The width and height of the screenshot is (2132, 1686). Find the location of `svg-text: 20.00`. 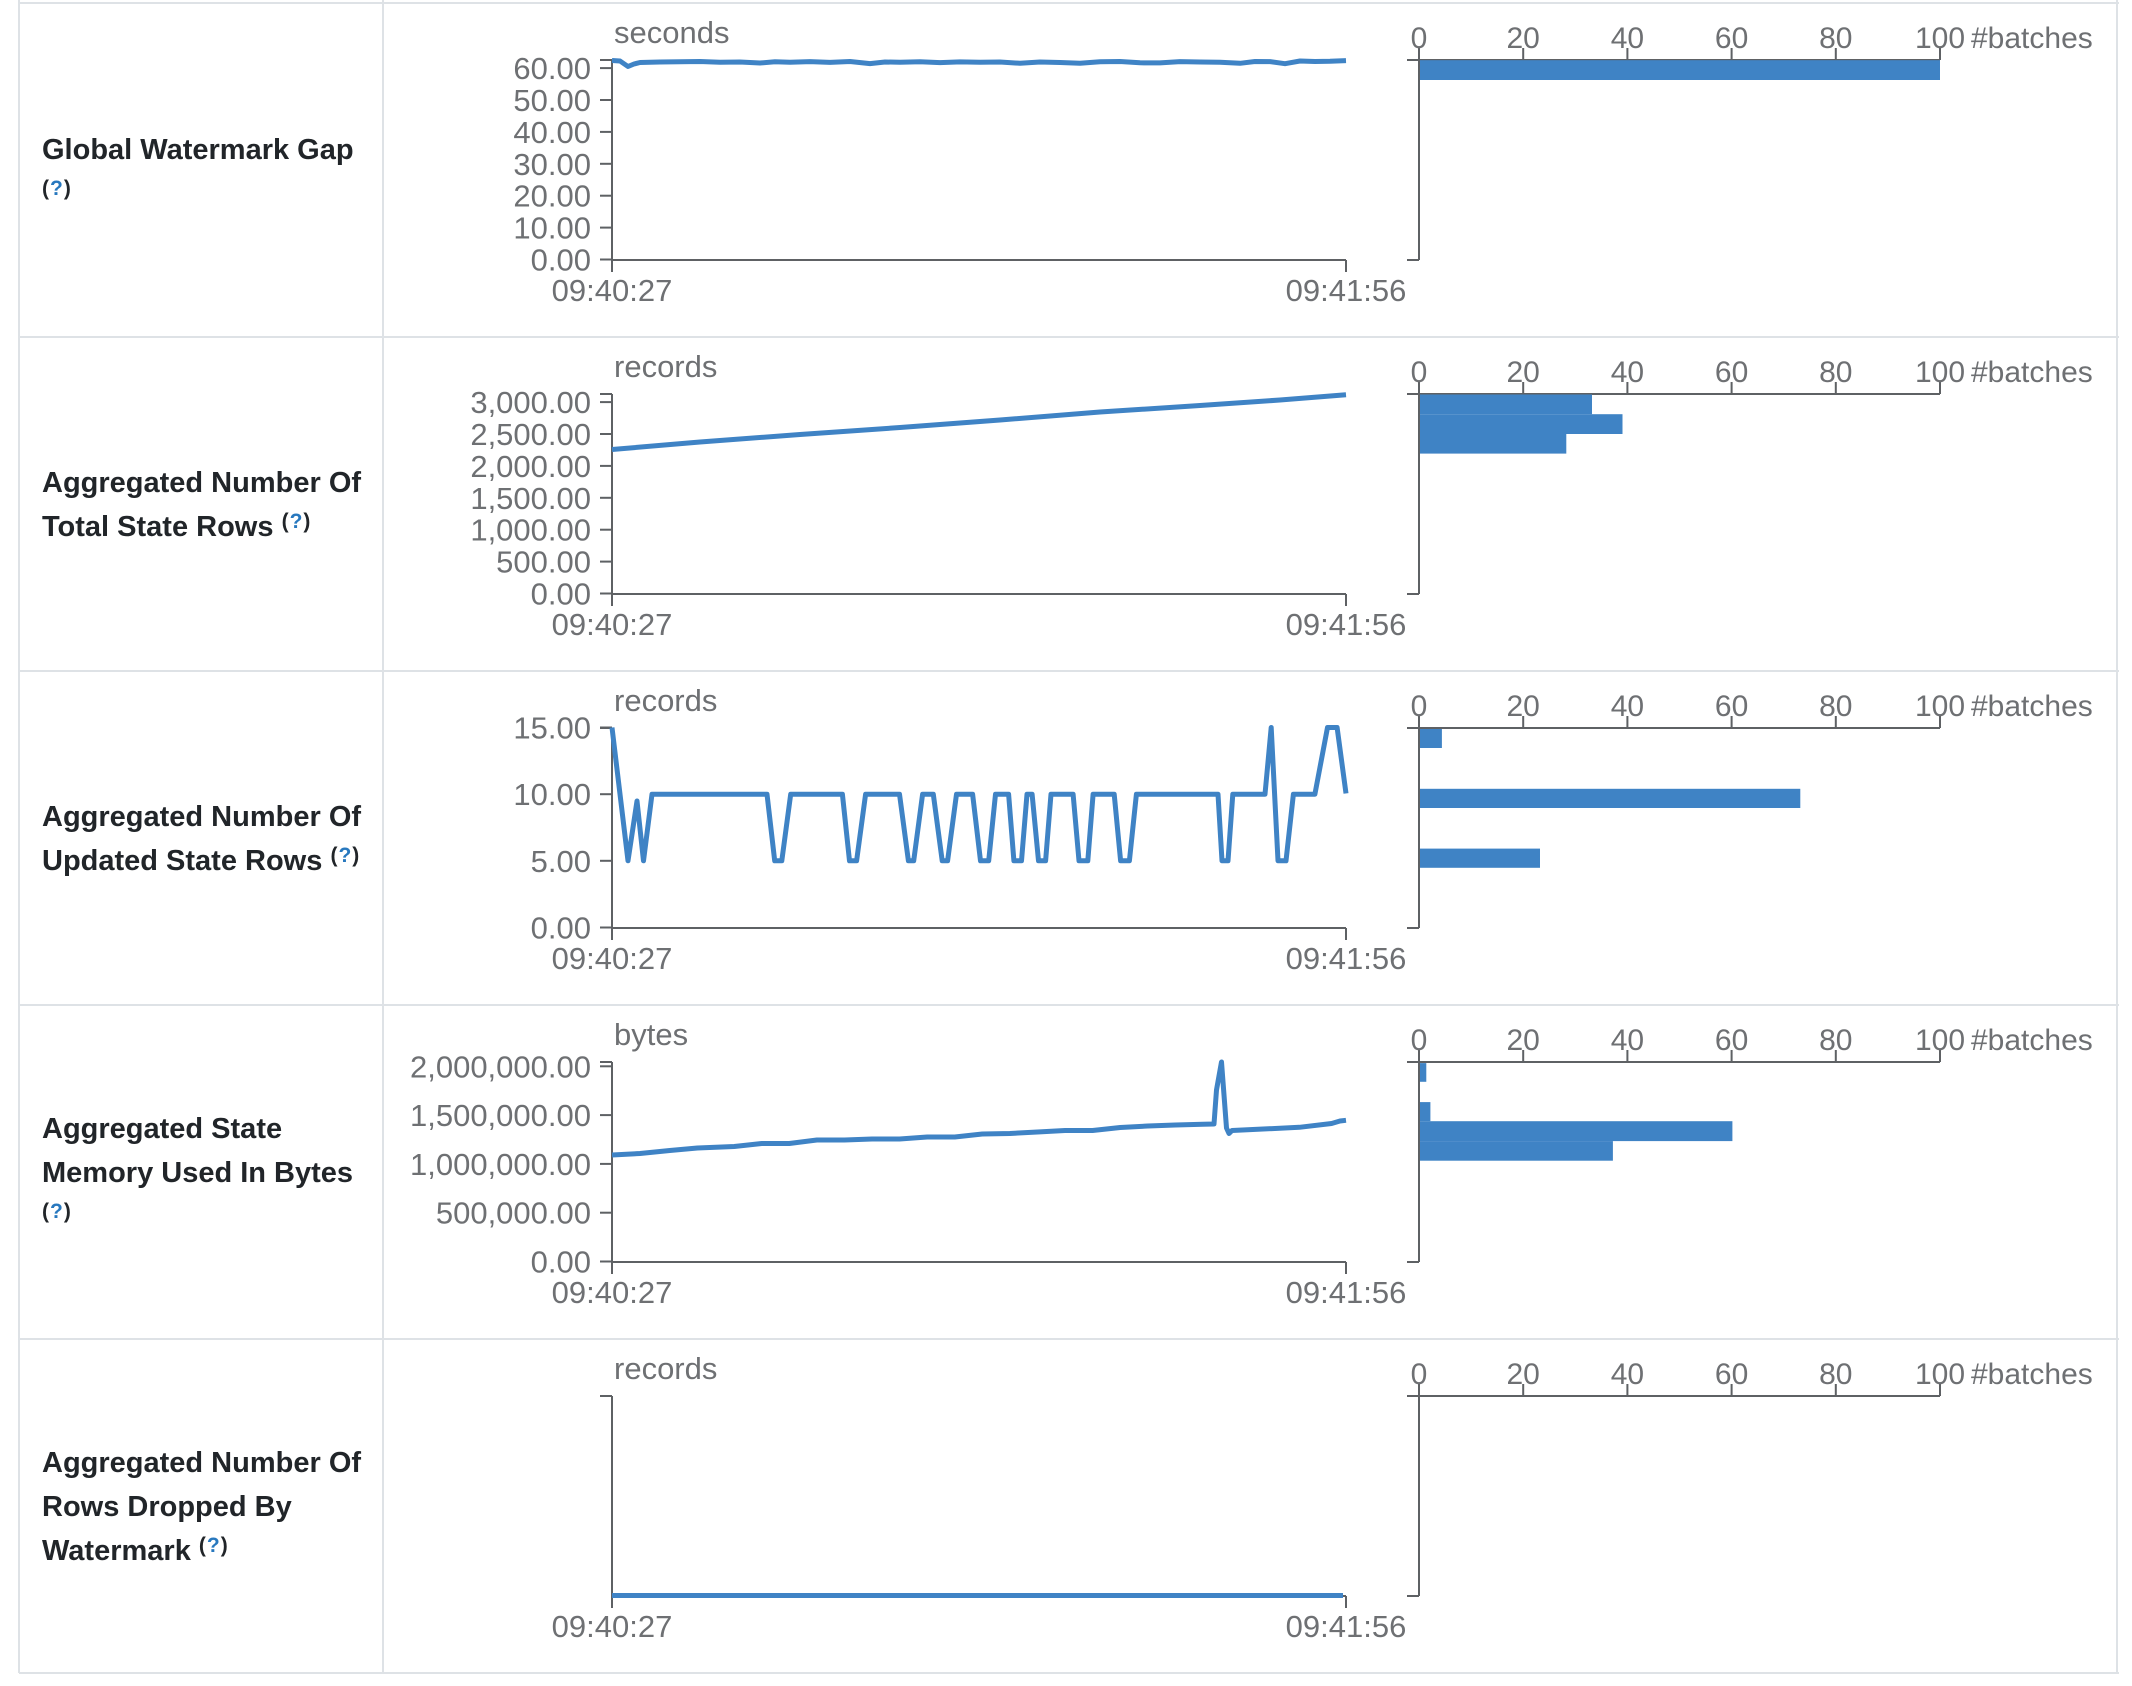

svg-text: 20.00 is located at coordinates (552, 196).